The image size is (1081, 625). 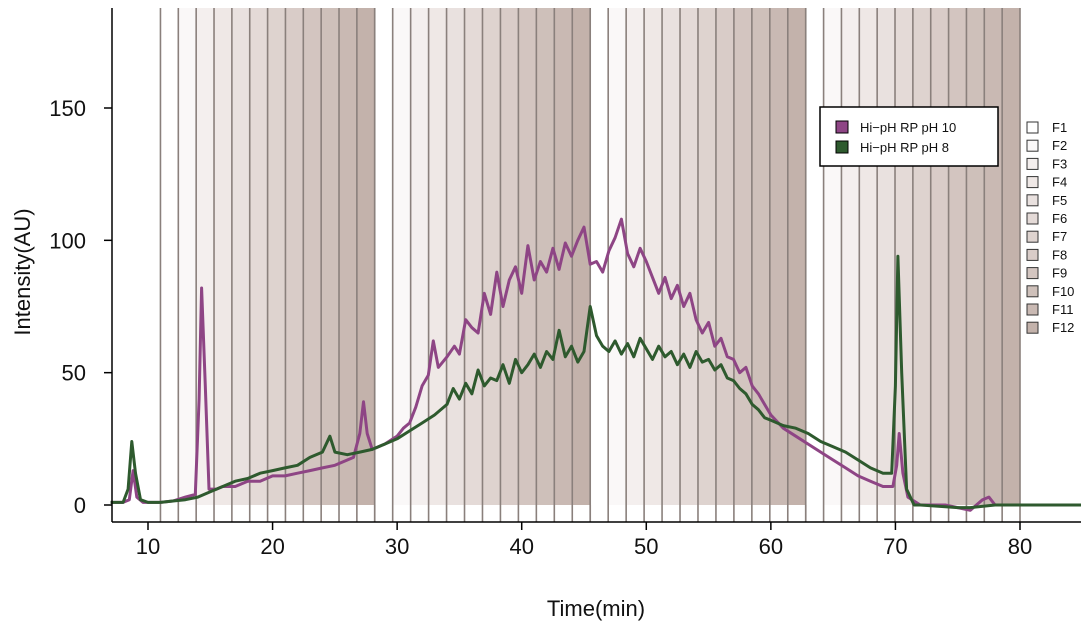 What do you see at coordinates (842, 127) in the screenshot?
I see `legend-swatch-ph10` at bounding box center [842, 127].